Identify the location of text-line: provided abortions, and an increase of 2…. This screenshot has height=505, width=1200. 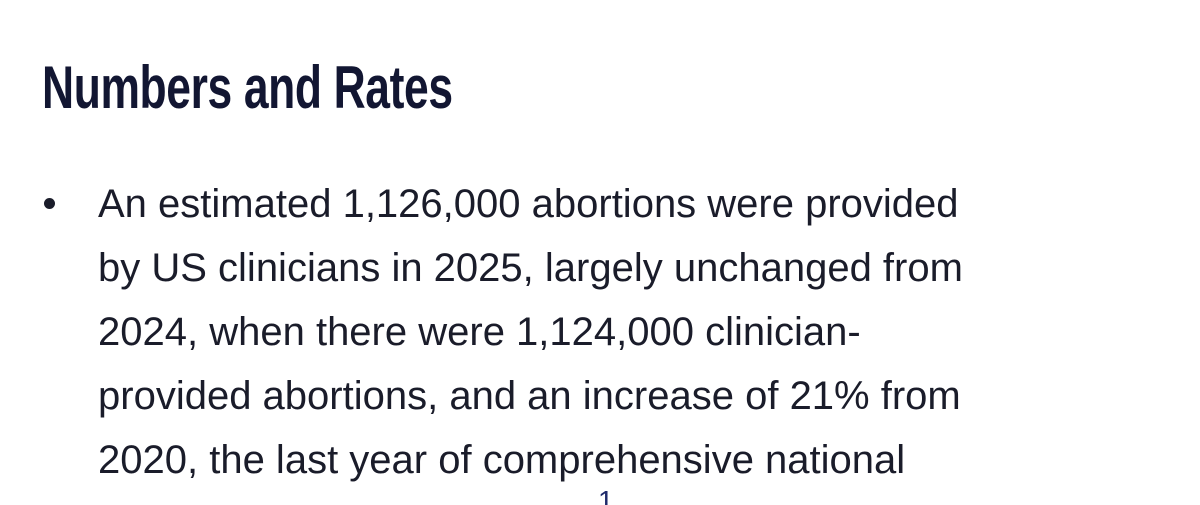
(529, 396).